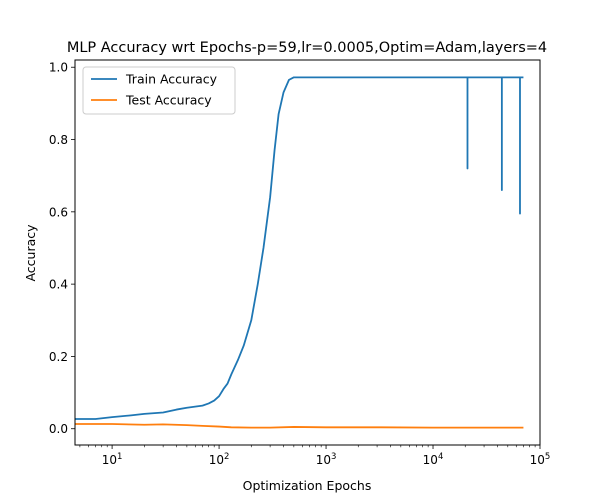  I want to click on legend: Train Accuracy Test Accuracy, so click(159, 90).